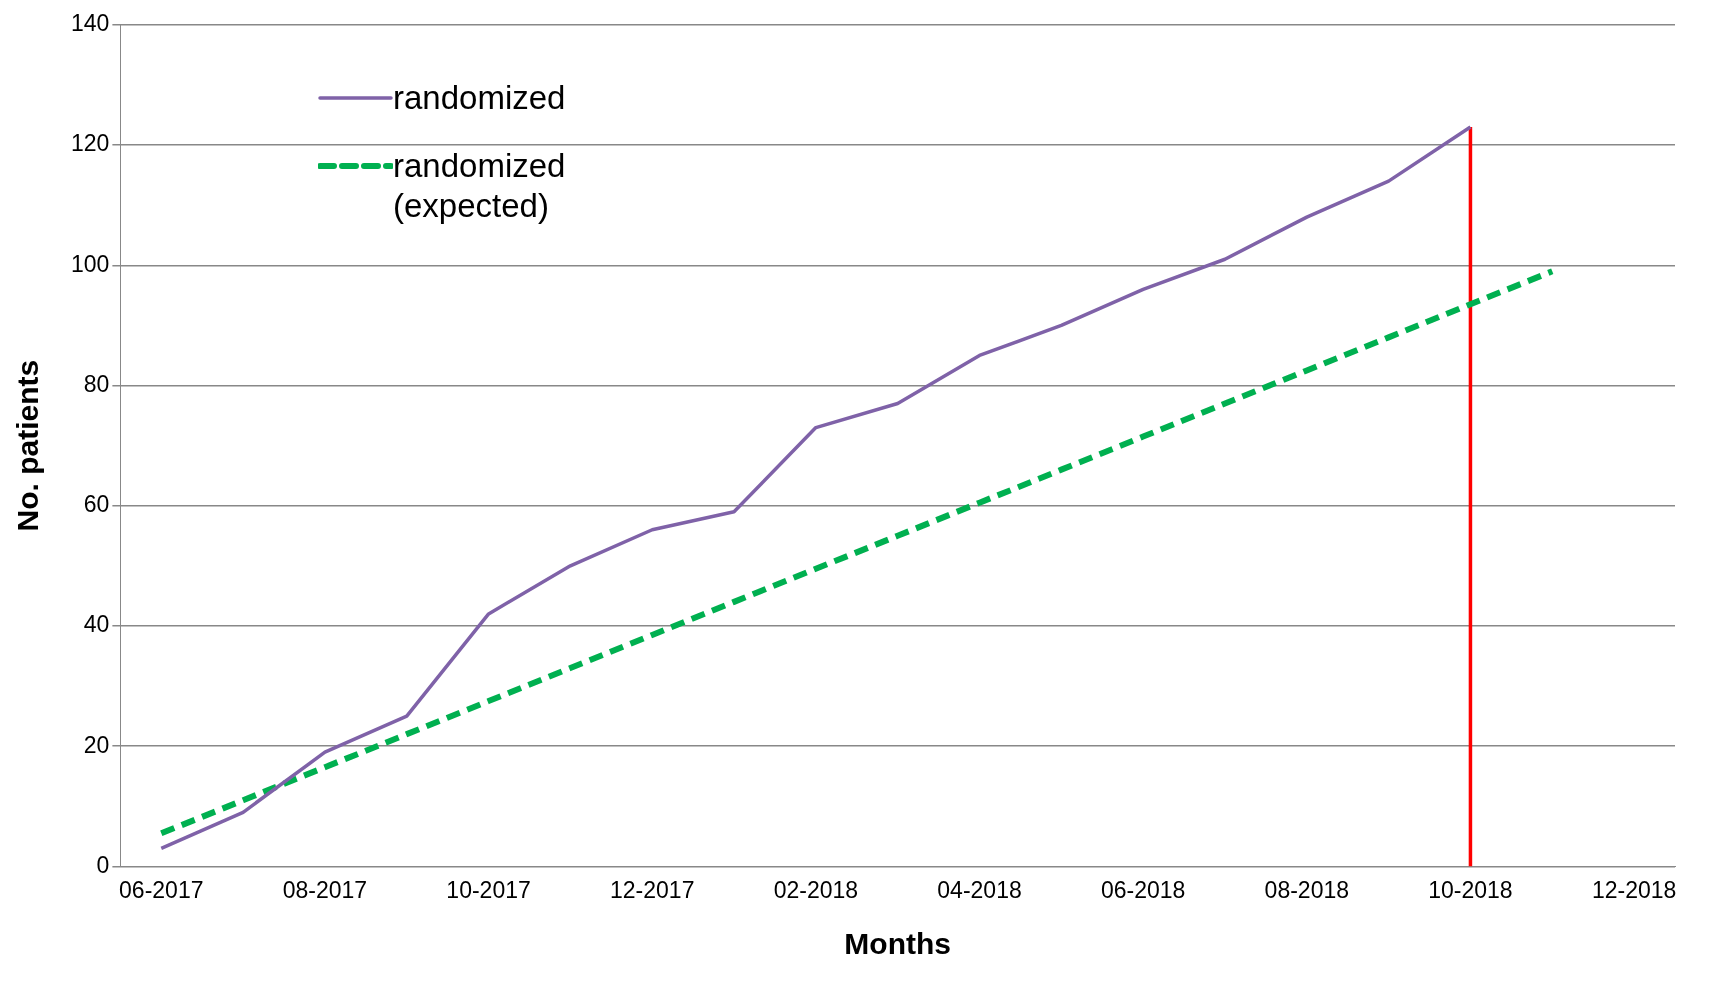  What do you see at coordinates (103, 864) in the screenshot?
I see `y-tick-label: 0` at bounding box center [103, 864].